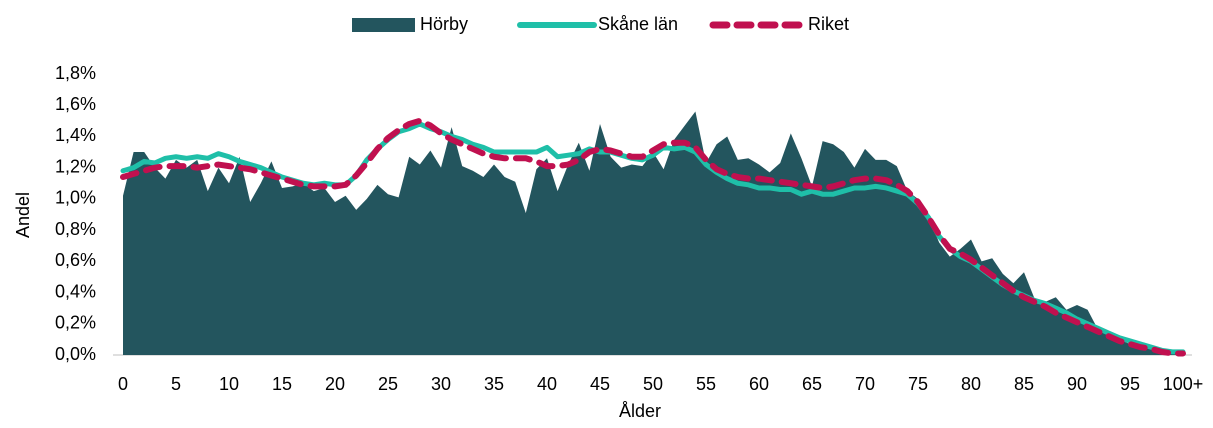  I want to click on x-tick-label: 45, so click(600, 384).